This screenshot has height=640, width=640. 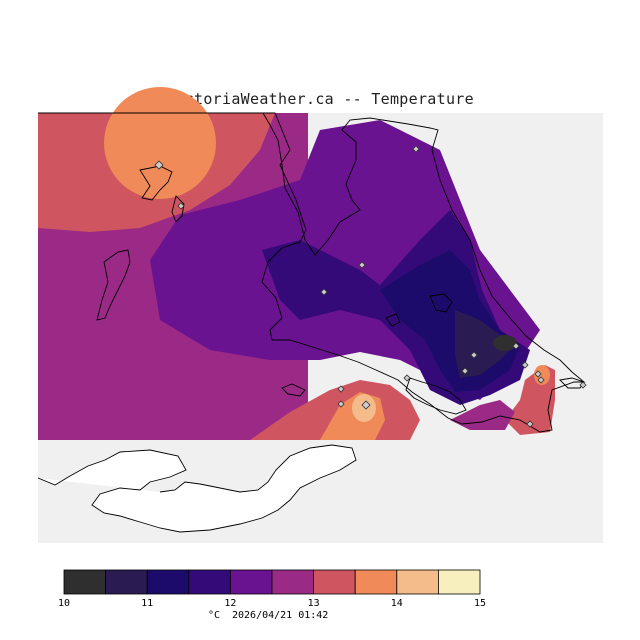 I want to click on map-title: VictoriaWeather.ca -- Temperature, so click(x=320, y=99).